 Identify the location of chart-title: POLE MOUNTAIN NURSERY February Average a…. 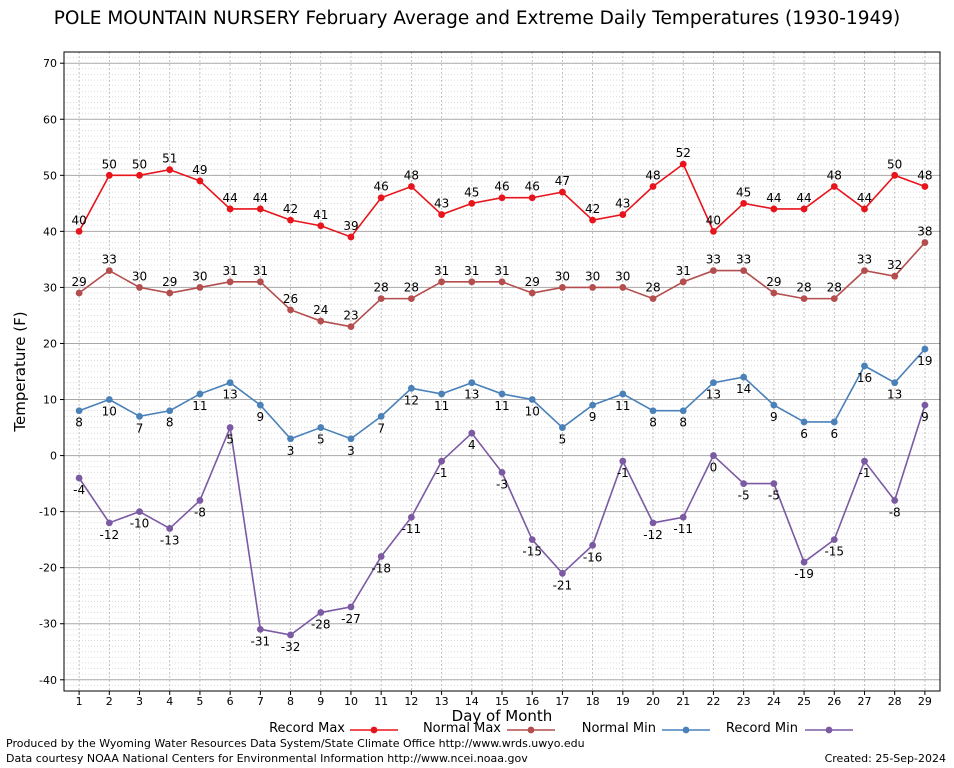
(477, 18).